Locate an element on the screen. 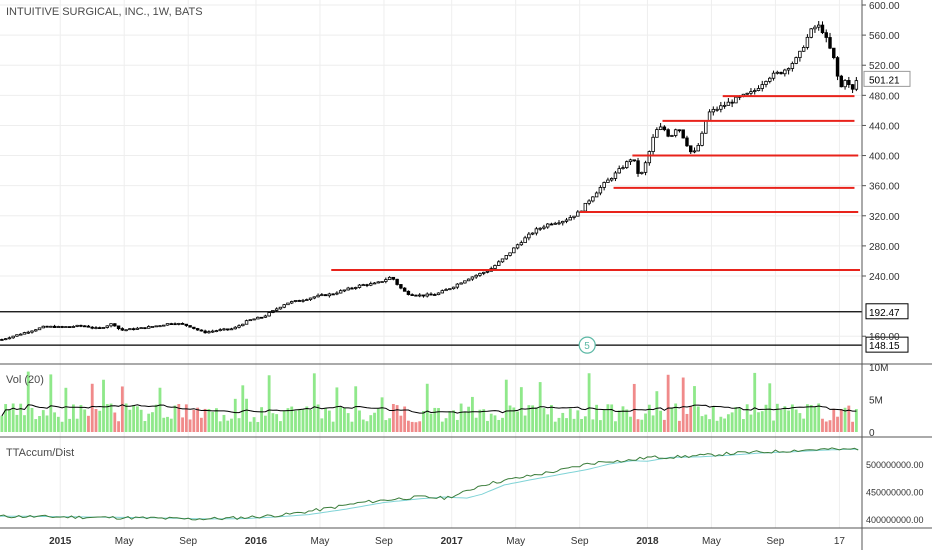 The image size is (932, 550). support-tag-box is located at coordinates (887, 344).